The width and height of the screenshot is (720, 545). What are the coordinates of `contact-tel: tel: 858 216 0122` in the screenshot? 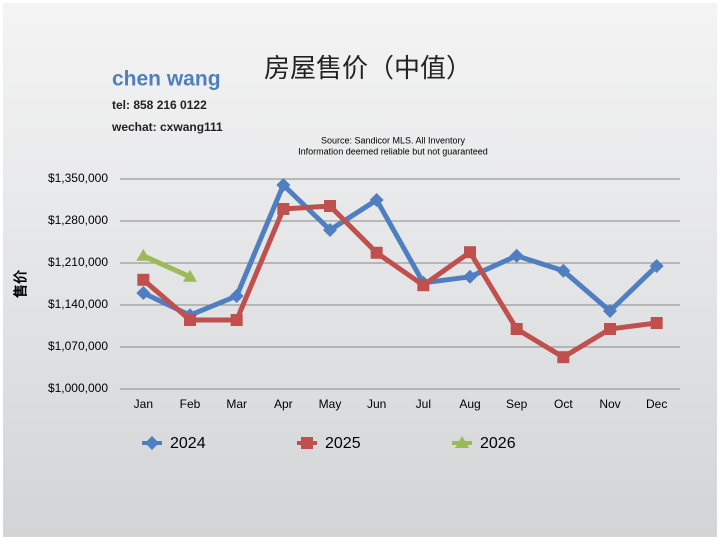 It's located at (159, 105).